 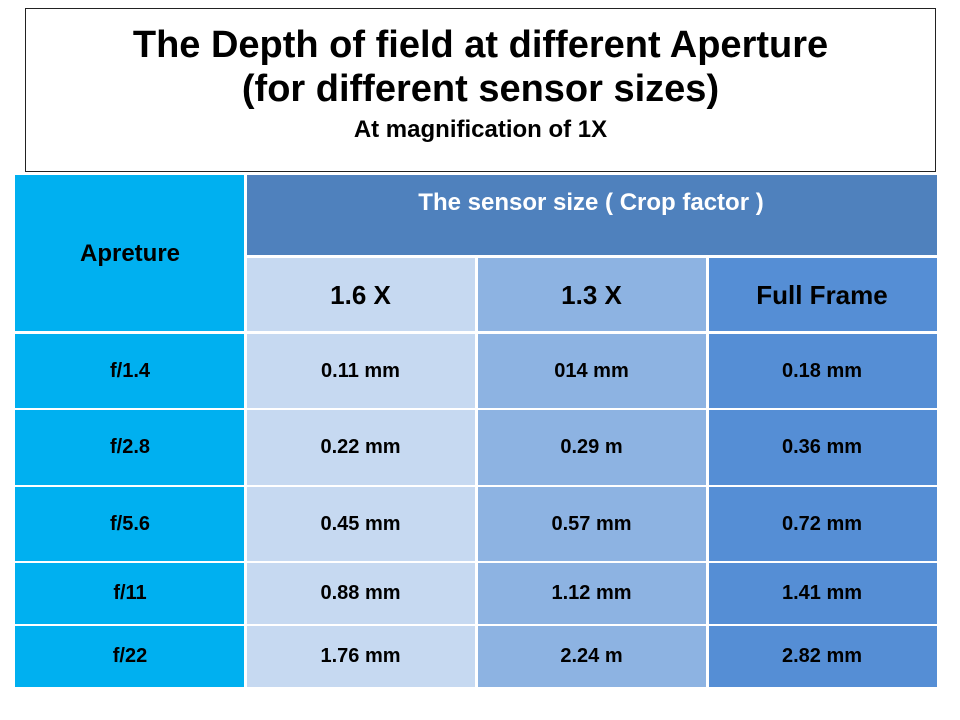 I want to click on row-4-aperture: f/11, so click(x=130, y=593).